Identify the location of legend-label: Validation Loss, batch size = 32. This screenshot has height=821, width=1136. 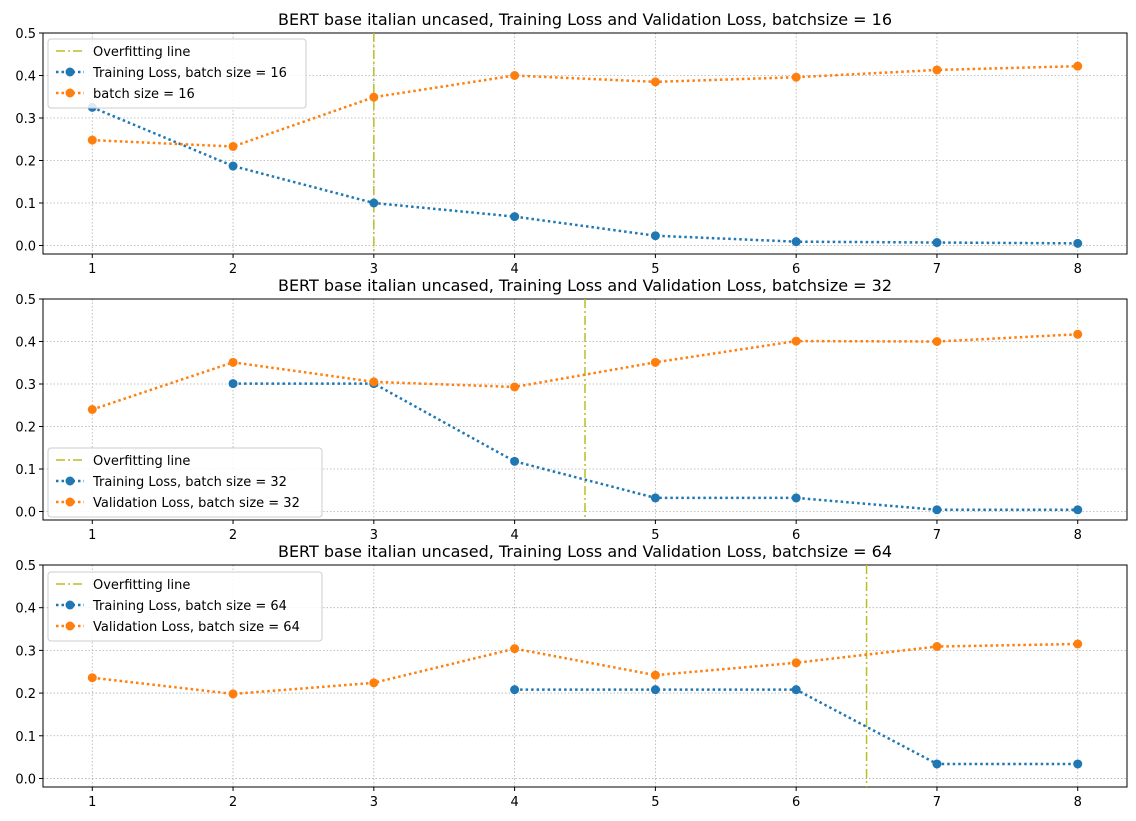
(196, 503).